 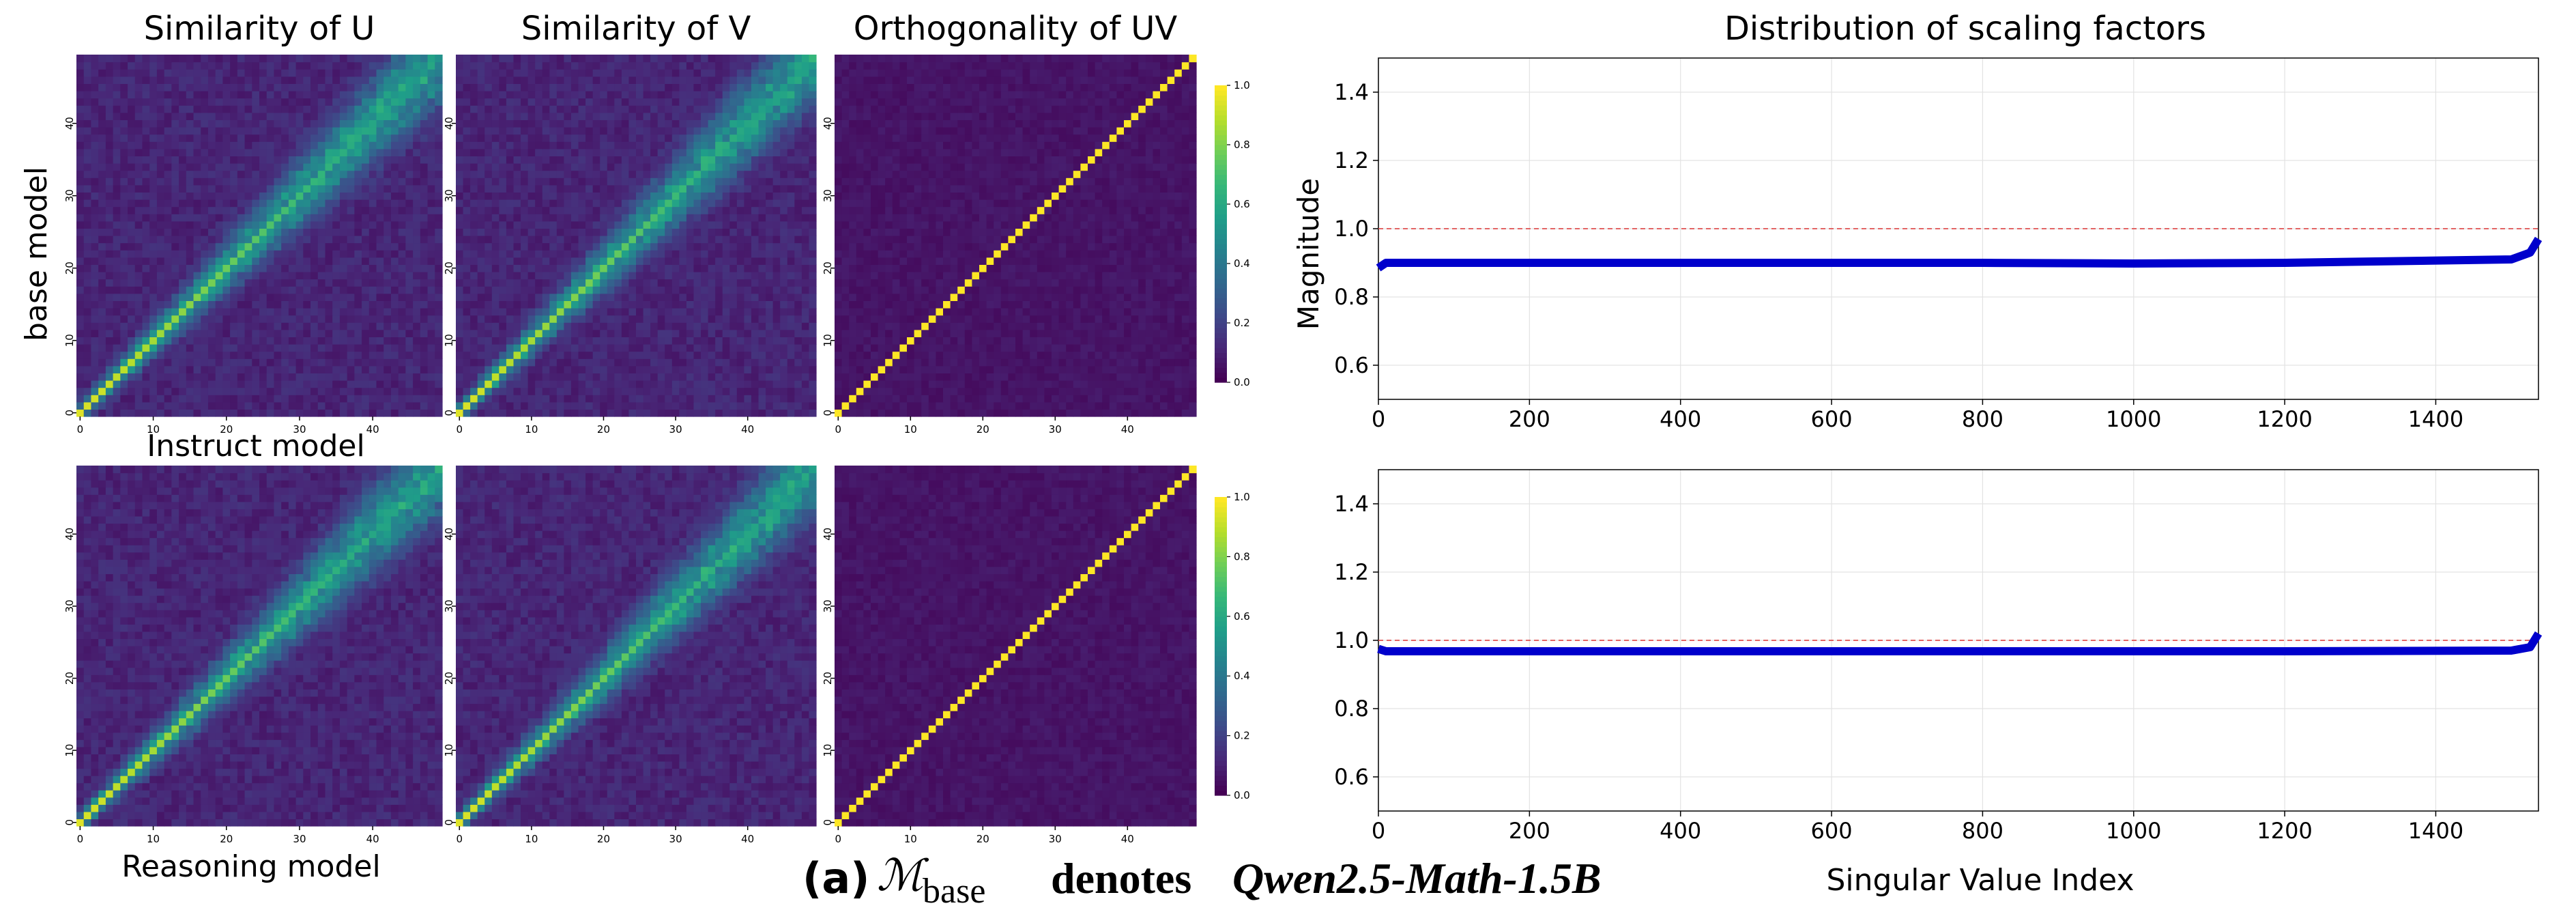 I want to click on heatmap-title: Similarity of U, so click(x=259, y=29).